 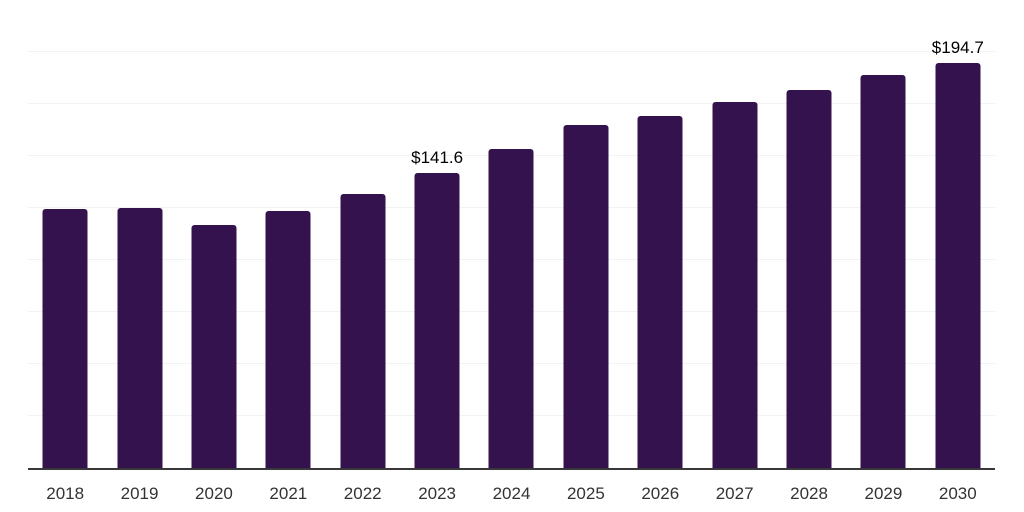 I want to click on x-tick-label-2030: 2030, so click(x=957, y=493).